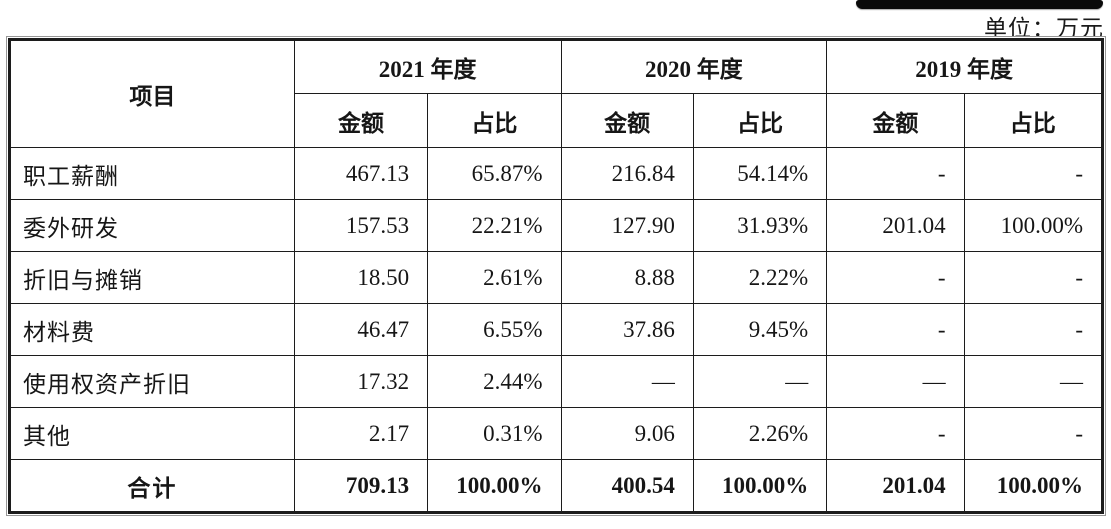 This screenshot has height=529, width=1111. Describe the element at coordinates (627, 120) in the screenshot. I see `subheader-amount-2020: 金额` at that location.